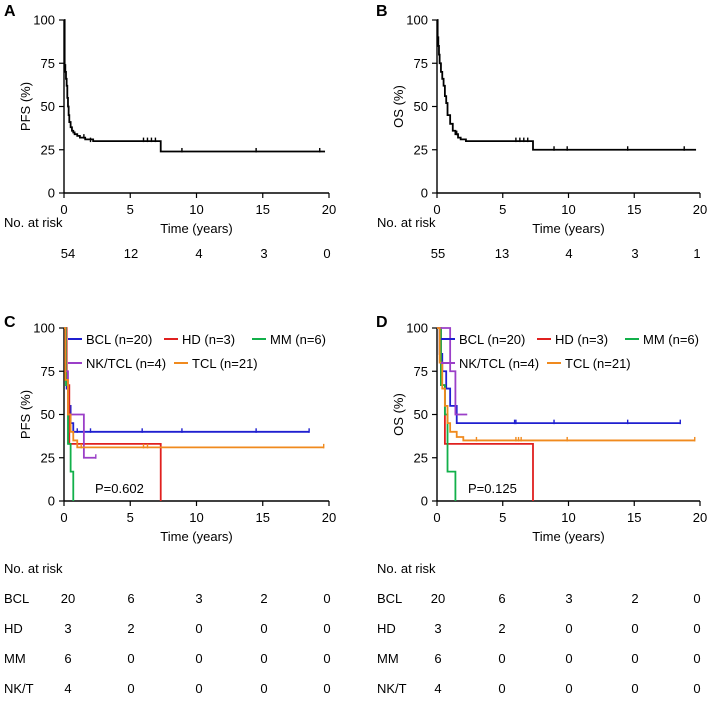 This screenshot has width=708, height=704. Describe the element at coordinates (398, 414) in the screenshot. I see `y-axis-label: OS (%)` at that location.